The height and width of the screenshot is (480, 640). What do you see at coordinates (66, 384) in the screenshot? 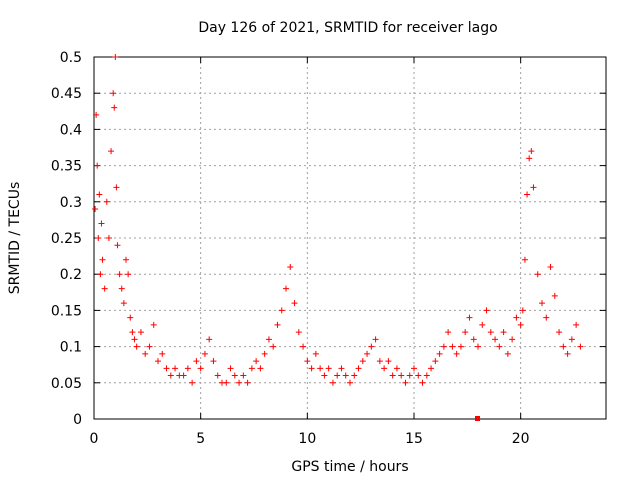
I see `y-tick-label: 0.05` at bounding box center [66, 384].